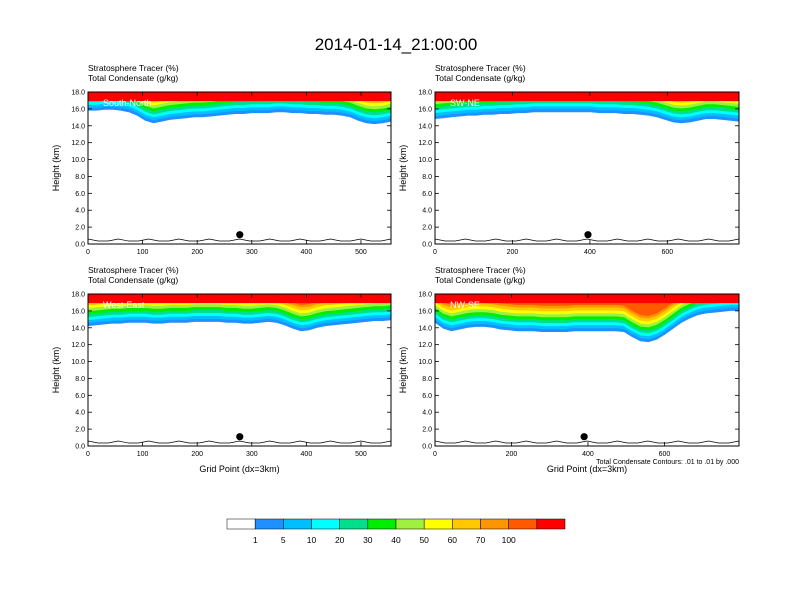  What do you see at coordinates (340, 540) in the screenshot?
I see `colorbar-label: 20` at bounding box center [340, 540].